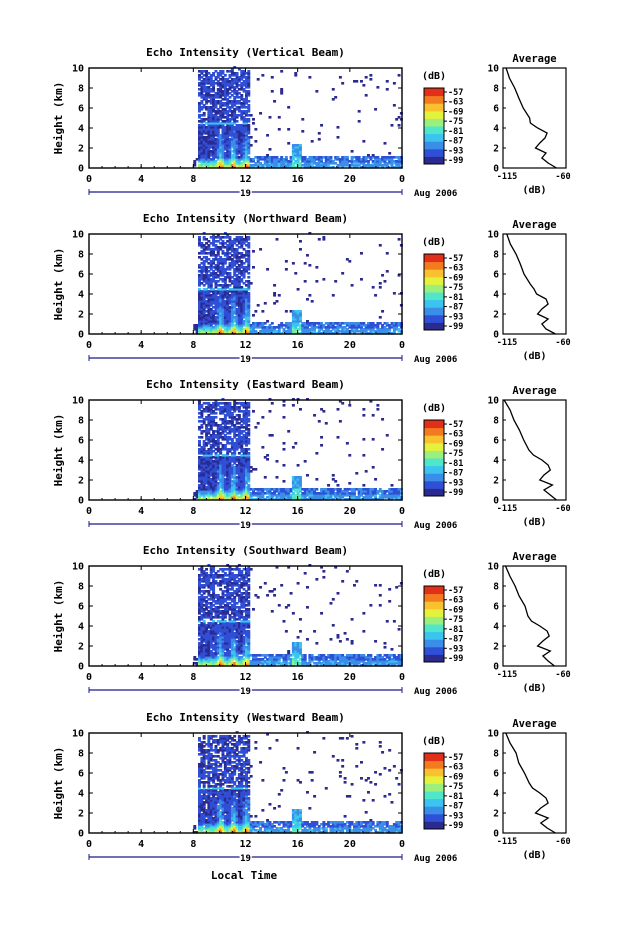 Image resolution: width=619 pixels, height=929 pixels. I want to click on colorbar-tick-label: -87, so click(455, 142).